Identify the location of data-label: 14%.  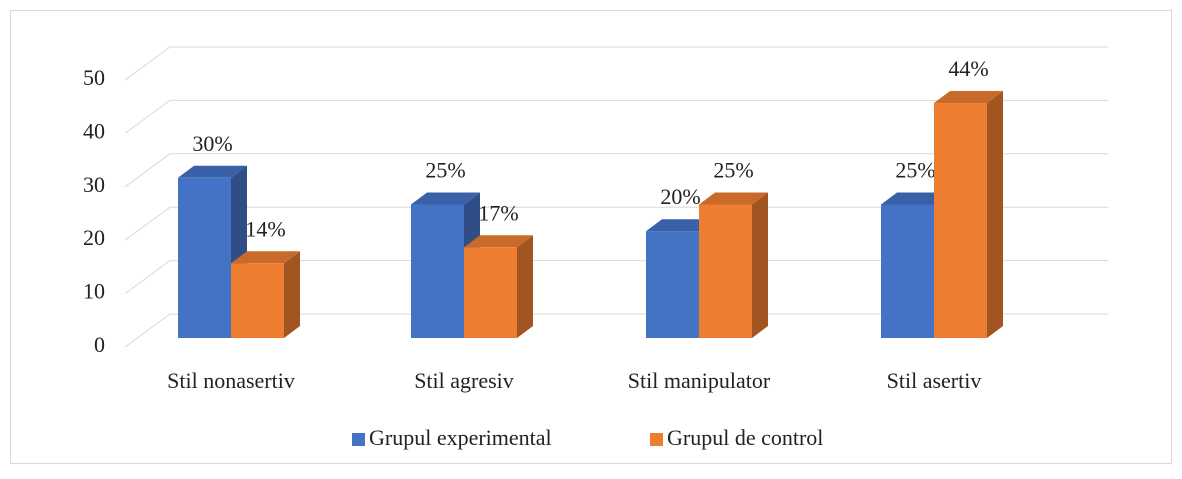
(265, 228).